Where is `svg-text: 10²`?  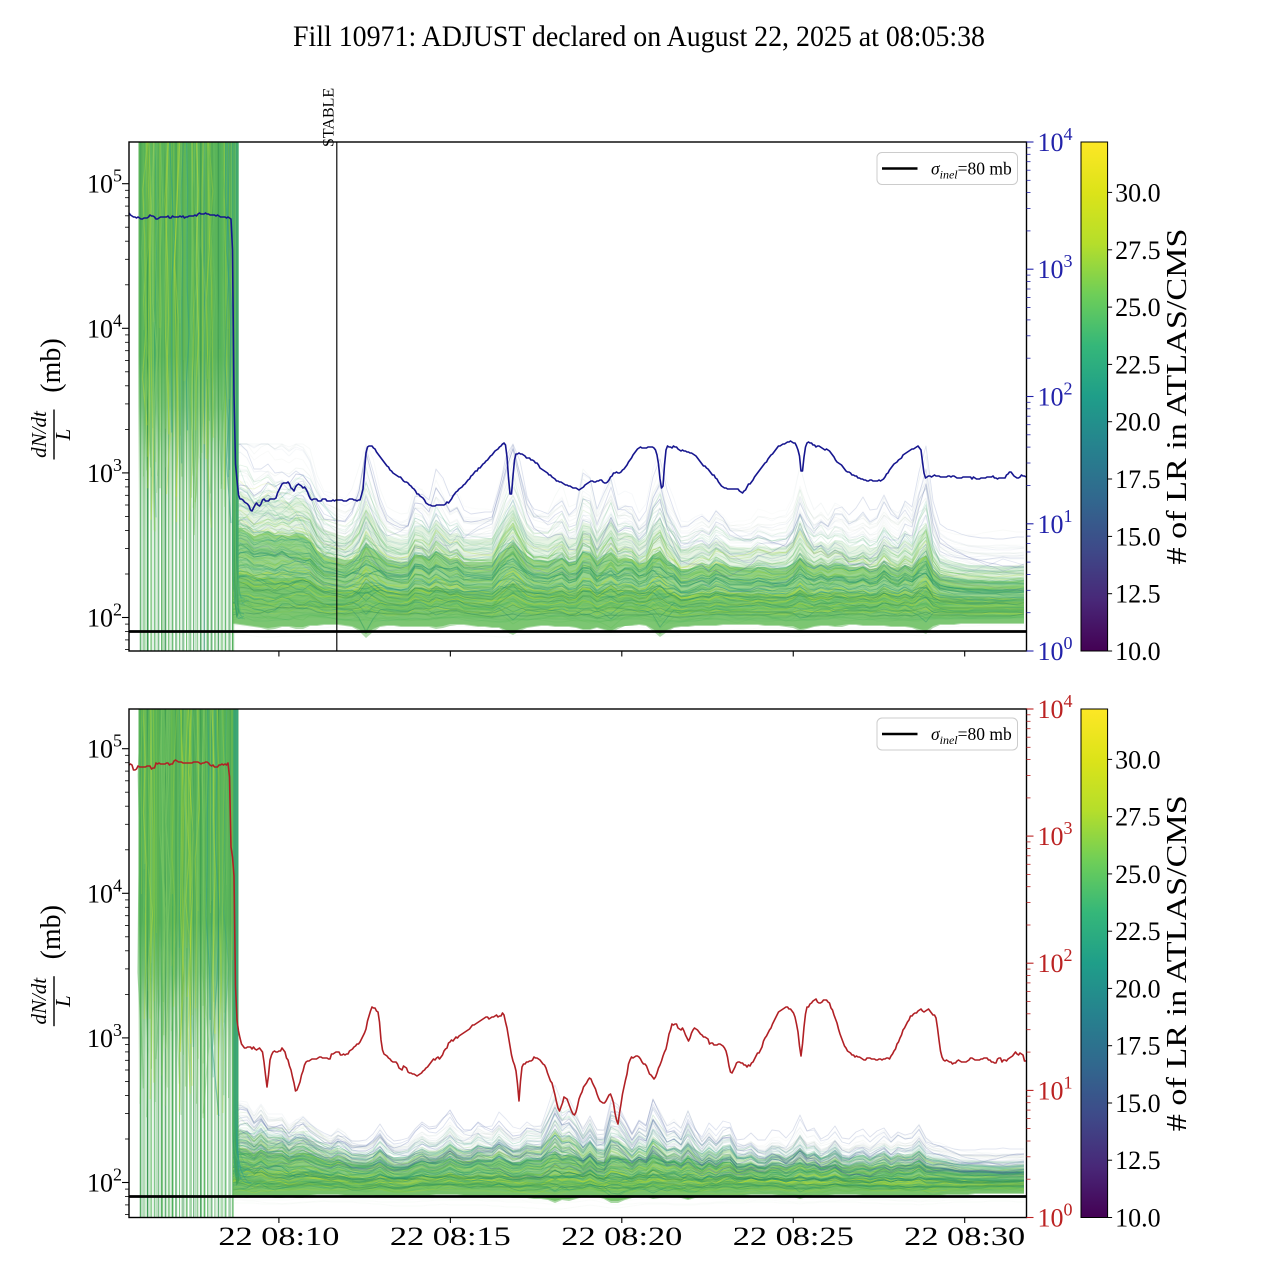 svg-text: 10² is located at coordinates (104, 1181).